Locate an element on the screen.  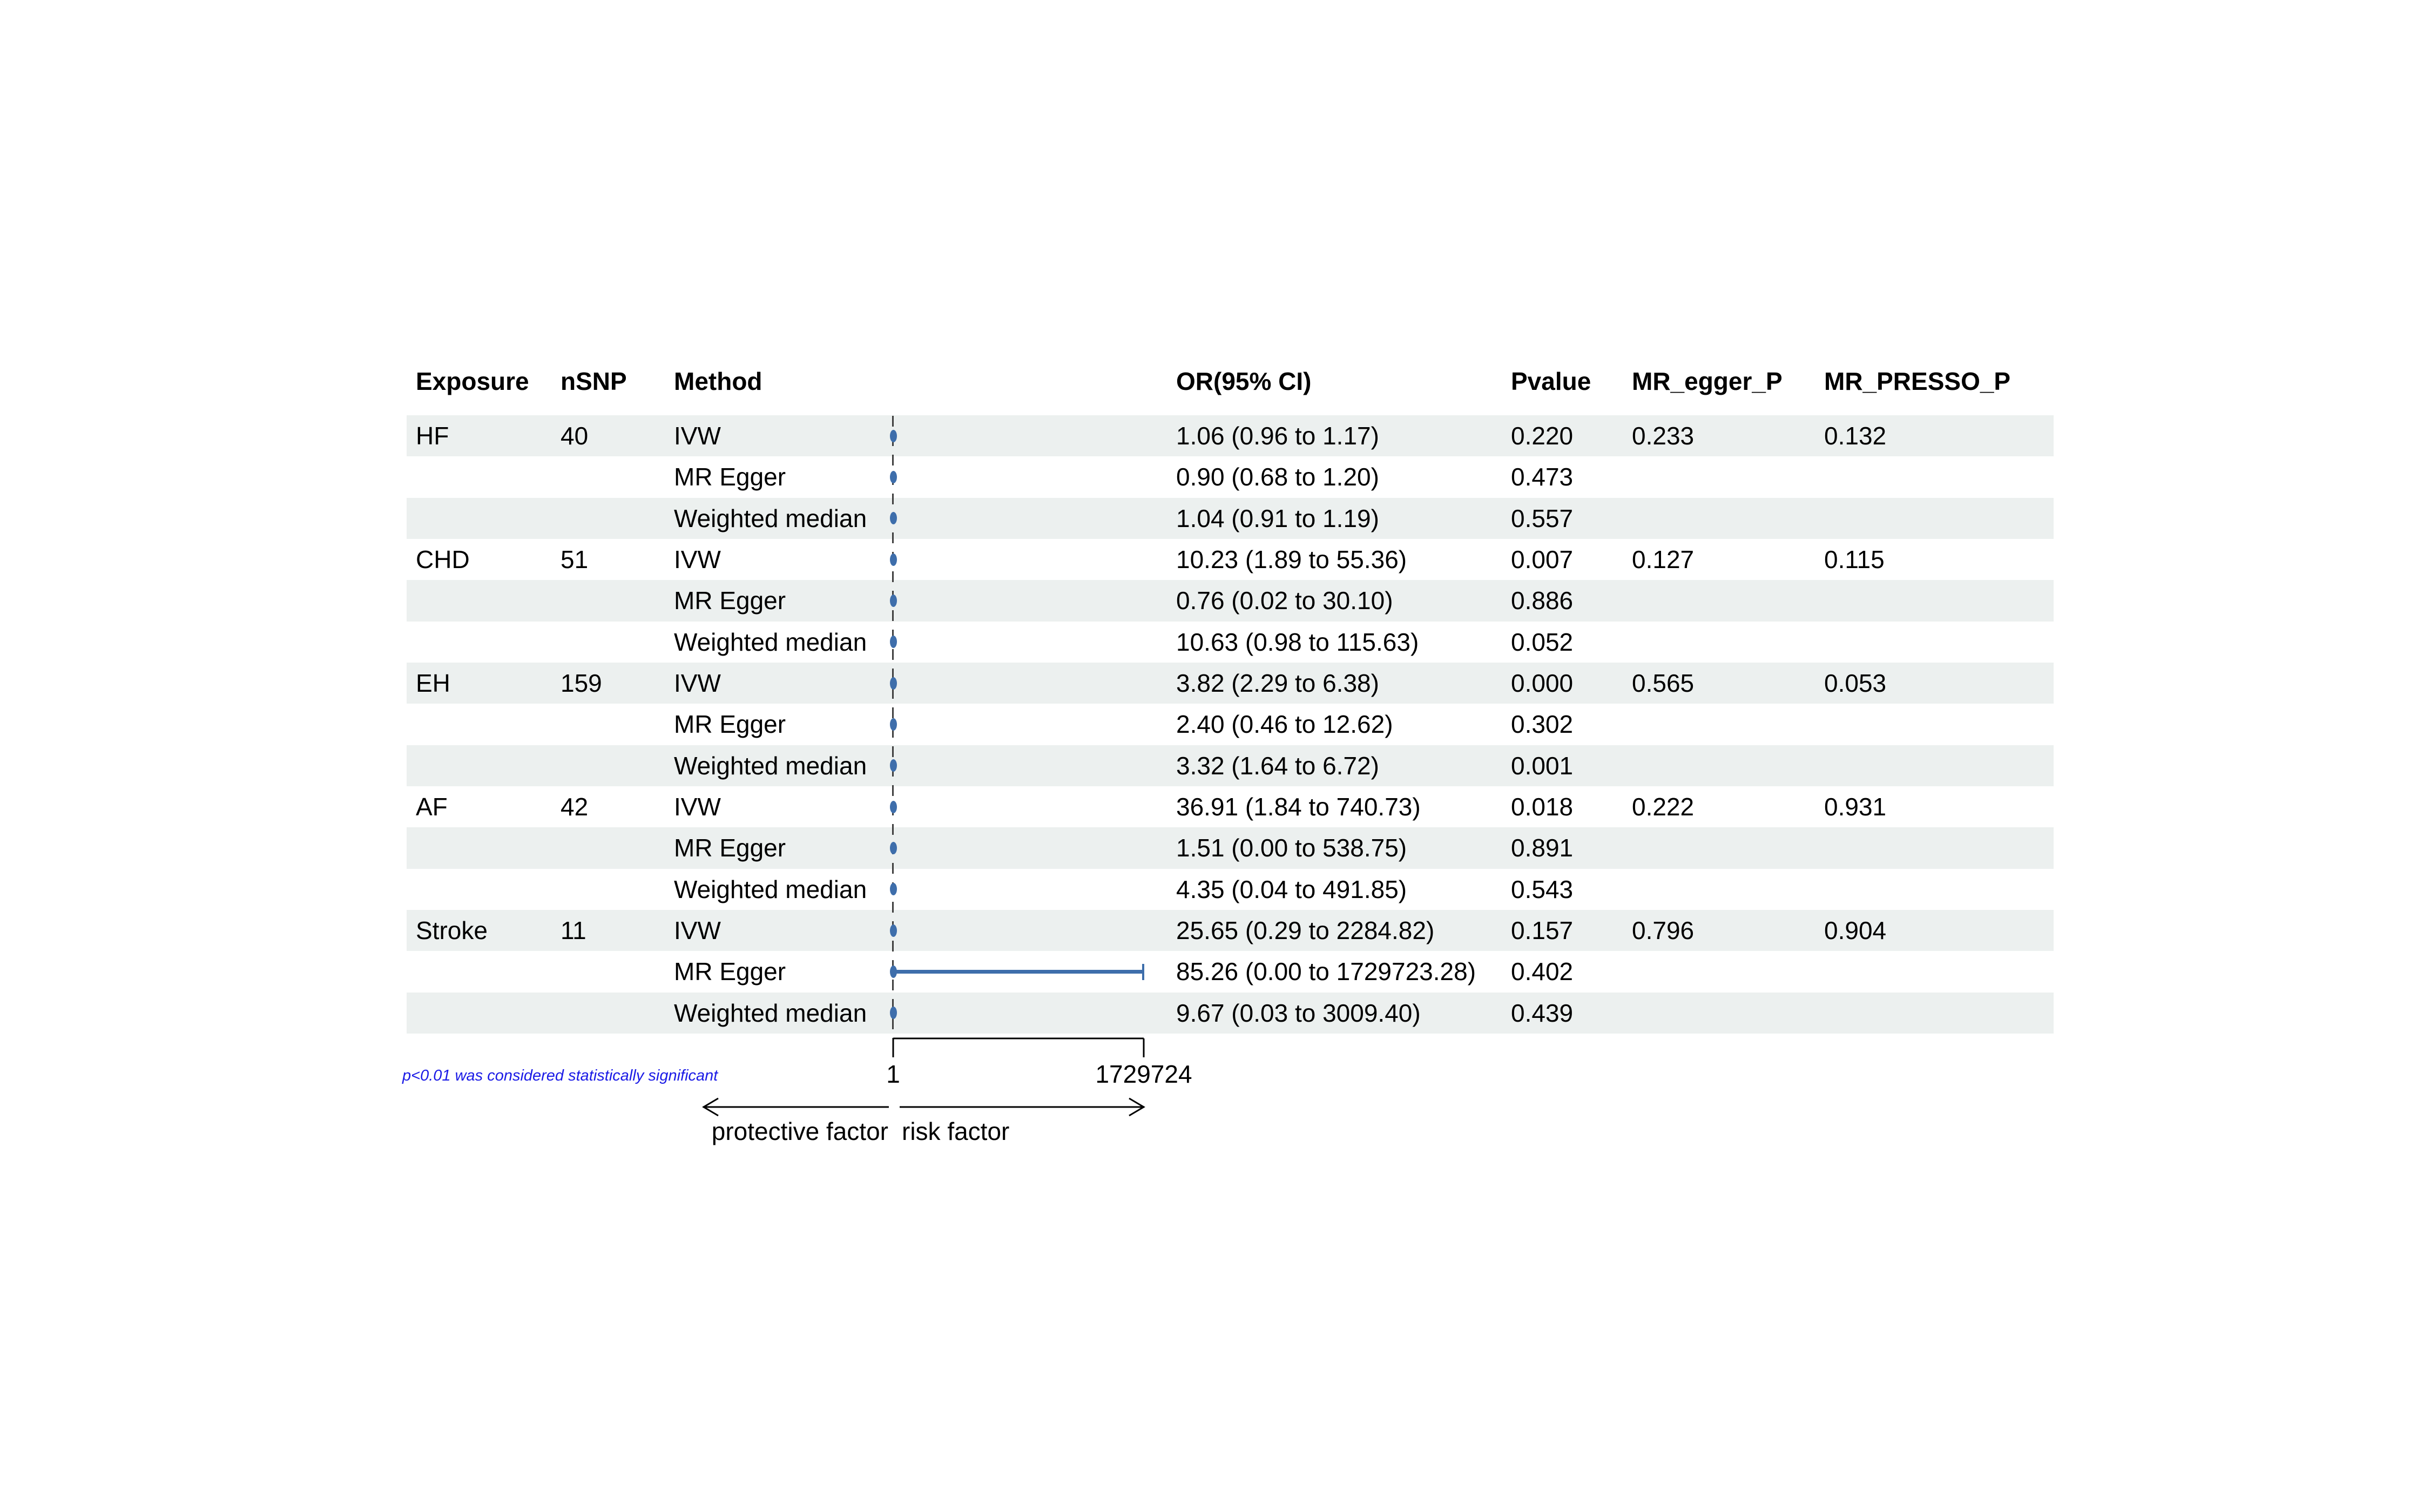
table-row: MR Egger 0.90 (0.68 to 1.20) 0.473 is located at coordinates (1231, 476).